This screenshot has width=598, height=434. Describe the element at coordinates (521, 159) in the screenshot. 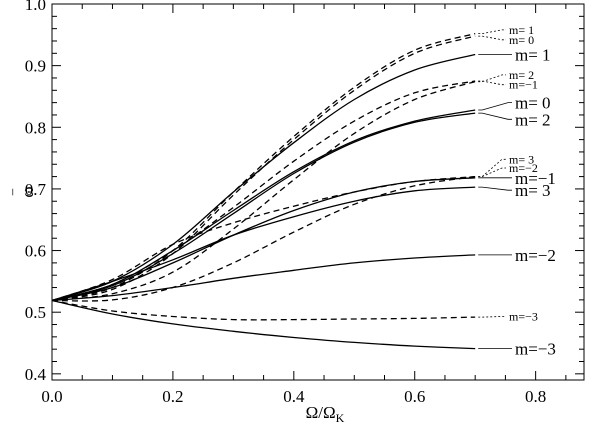

I see `series-label-11: m= 3` at that location.